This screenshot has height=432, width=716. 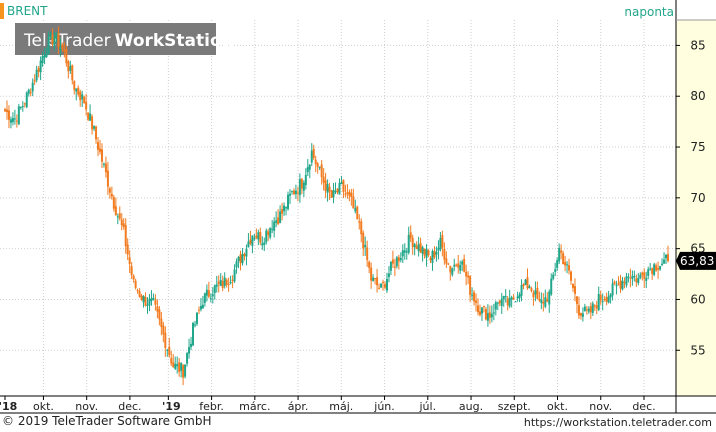 I want to click on interval-label: naponta, so click(x=649, y=12).